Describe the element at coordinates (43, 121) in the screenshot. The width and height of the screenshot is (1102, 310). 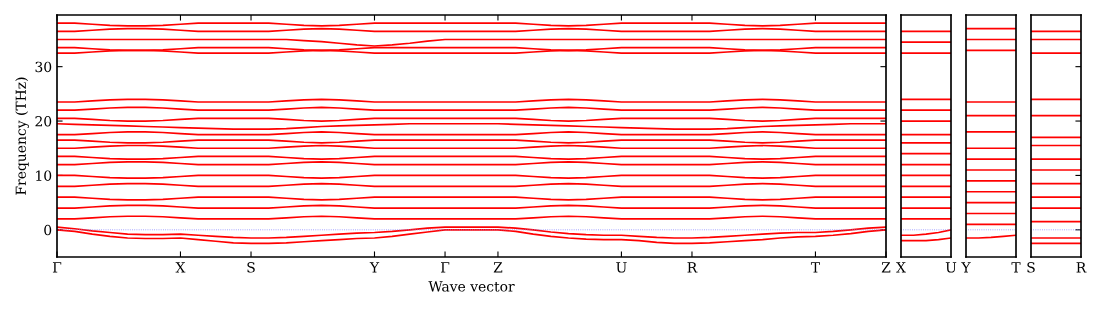
I see `y-tick-label: 20` at that location.